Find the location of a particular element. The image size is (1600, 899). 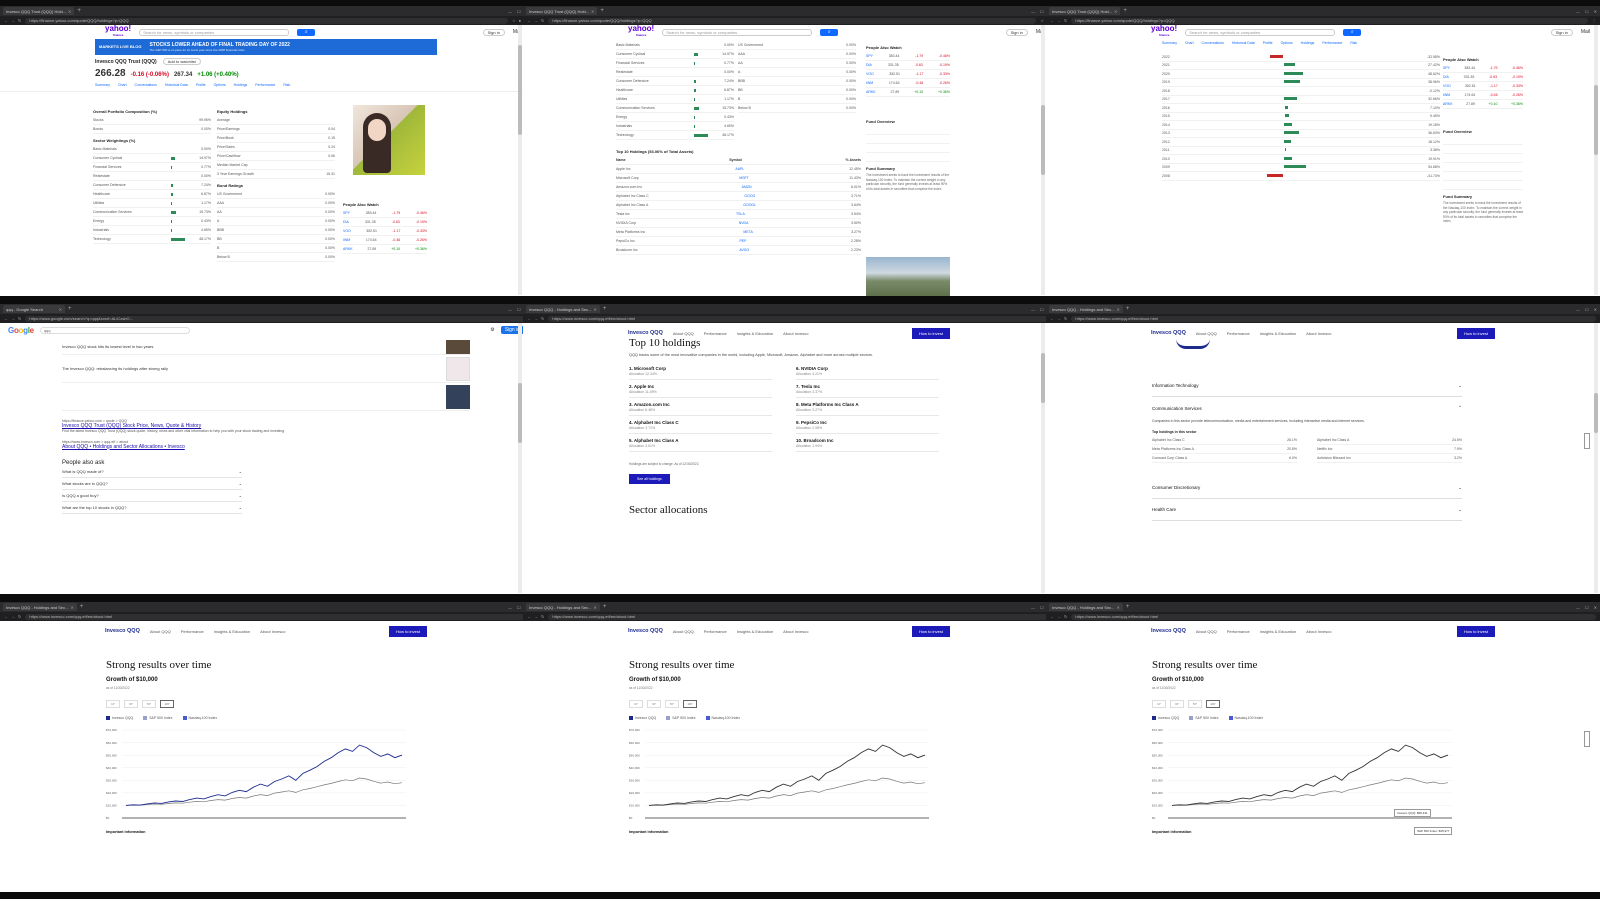

browser-tab: Invesco QQQ Trust (QQQ) Hold... ✕ is located at coordinates (1085, 11).